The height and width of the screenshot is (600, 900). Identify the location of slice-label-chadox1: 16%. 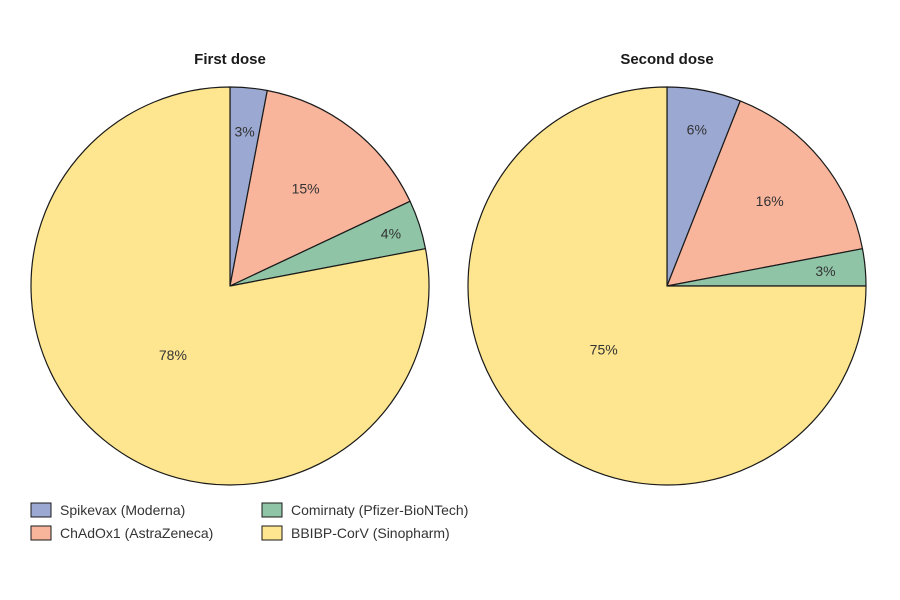
(770, 201).